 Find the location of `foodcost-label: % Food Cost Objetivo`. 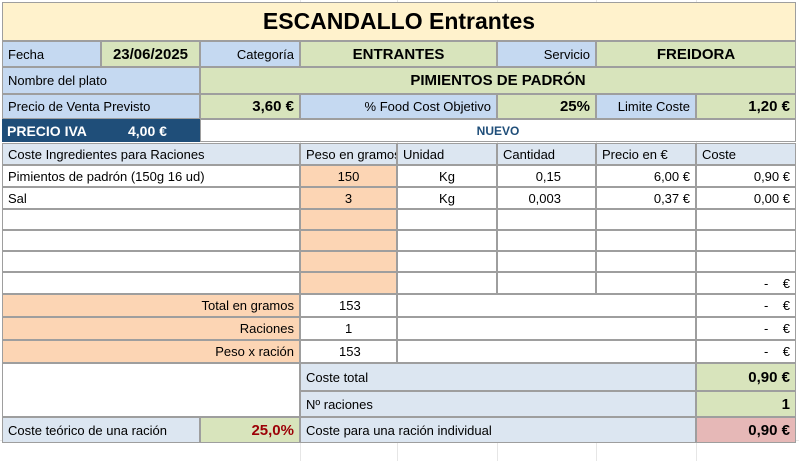

foodcost-label: % Food Cost Objetivo is located at coordinates (398, 106).